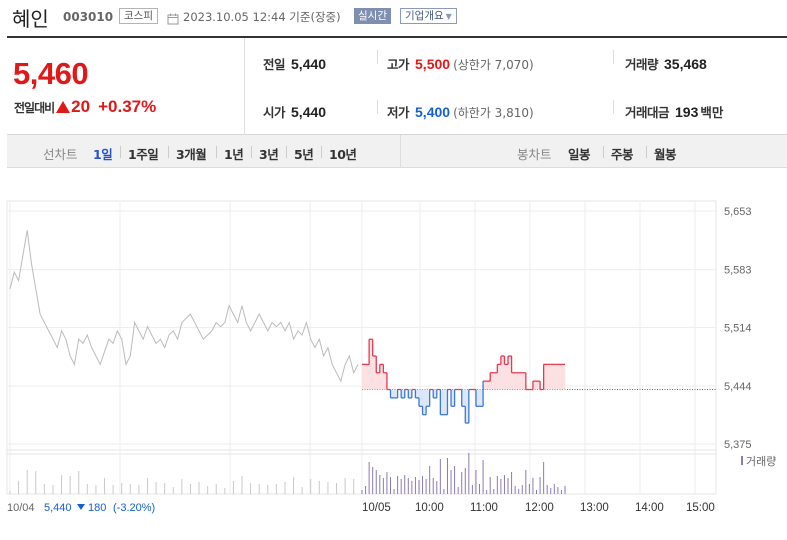 Image resolution: width=787 pixels, height=540 pixels. I want to click on prev-day-change: 180, so click(97, 508).